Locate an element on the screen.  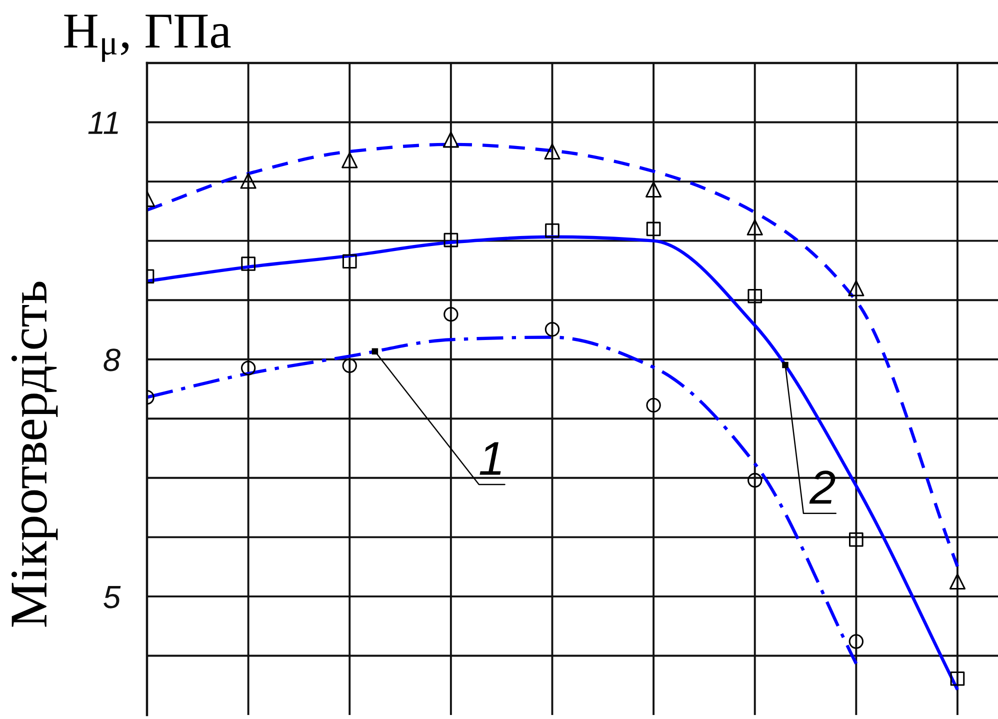
y-tick-label: 8 is located at coordinates (112, 360).